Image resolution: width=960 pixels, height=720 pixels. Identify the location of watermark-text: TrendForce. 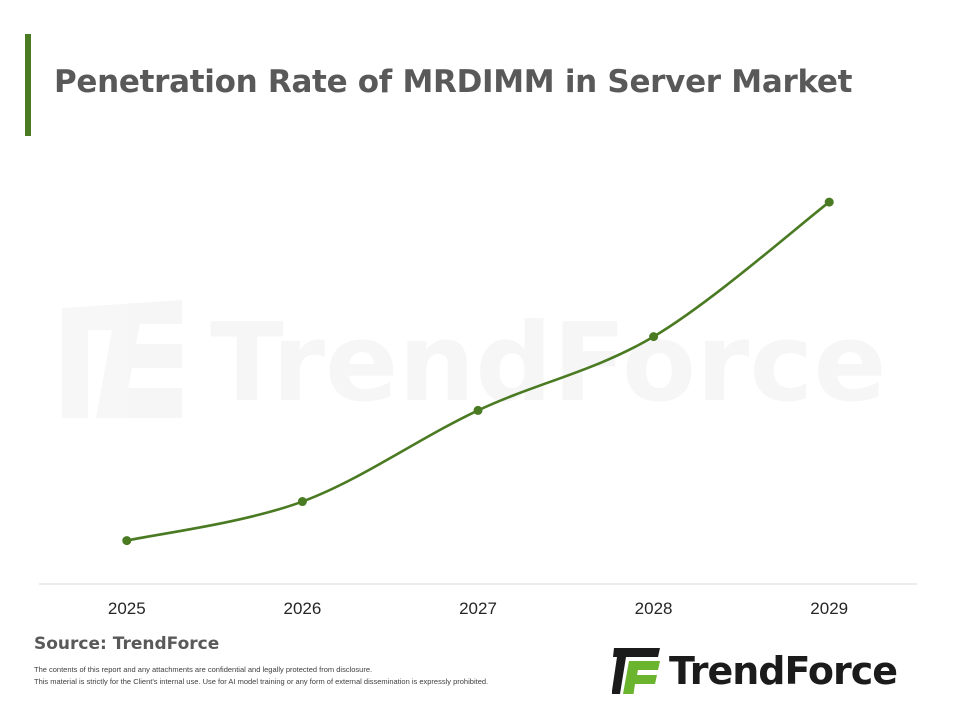
(548, 363).